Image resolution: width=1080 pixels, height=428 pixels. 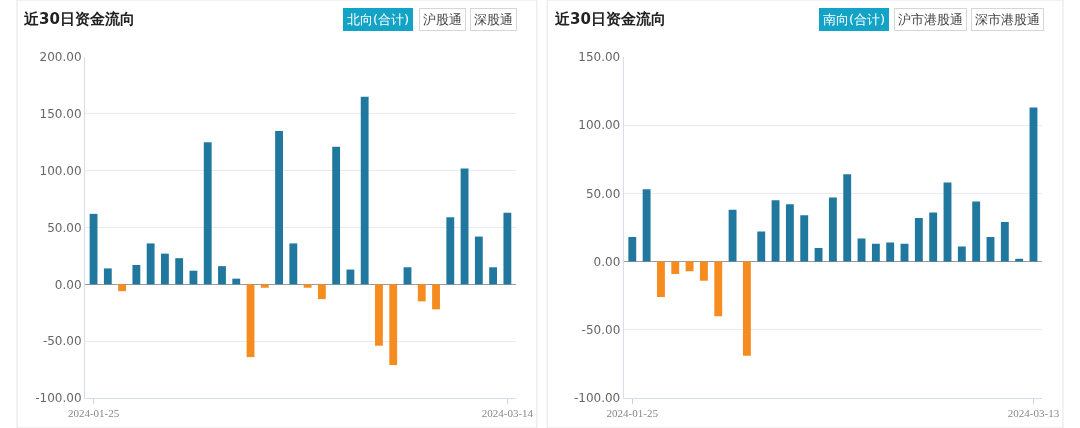 What do you see at coordinates (493, 19) in the screenshot?
I see `text: 深股通` at bounding box center [493, 19].